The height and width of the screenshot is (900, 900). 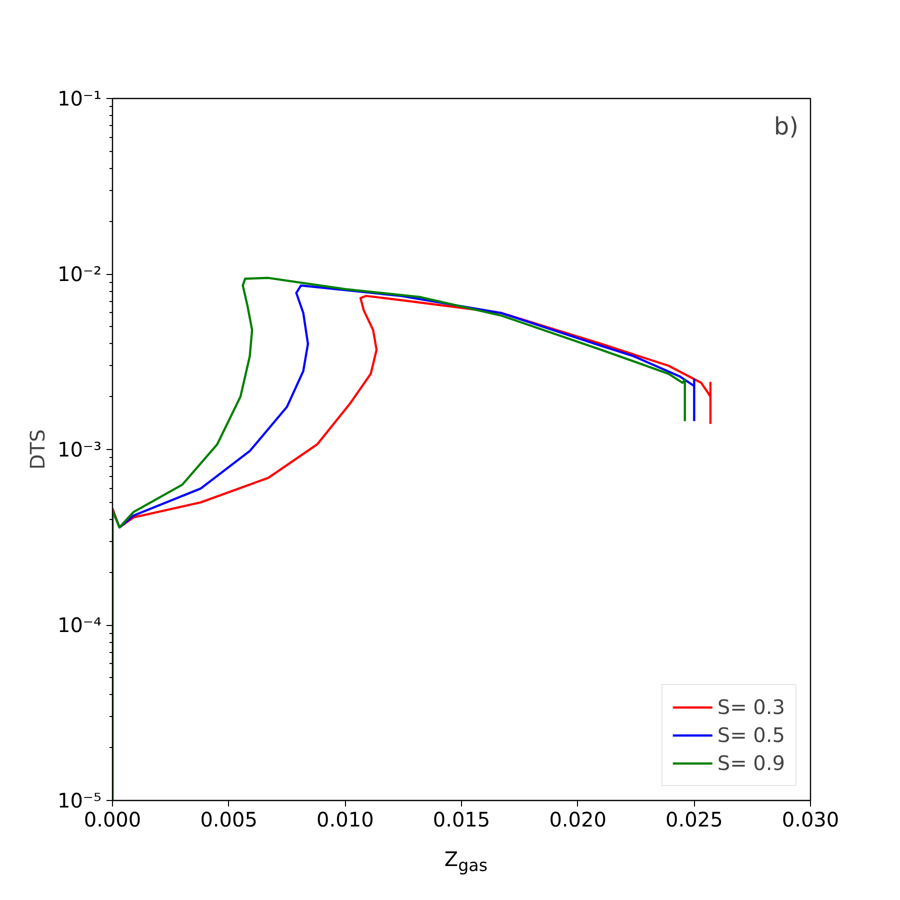 I want to click on y-tick-label: 10⁻², so click(x=79, y=274).